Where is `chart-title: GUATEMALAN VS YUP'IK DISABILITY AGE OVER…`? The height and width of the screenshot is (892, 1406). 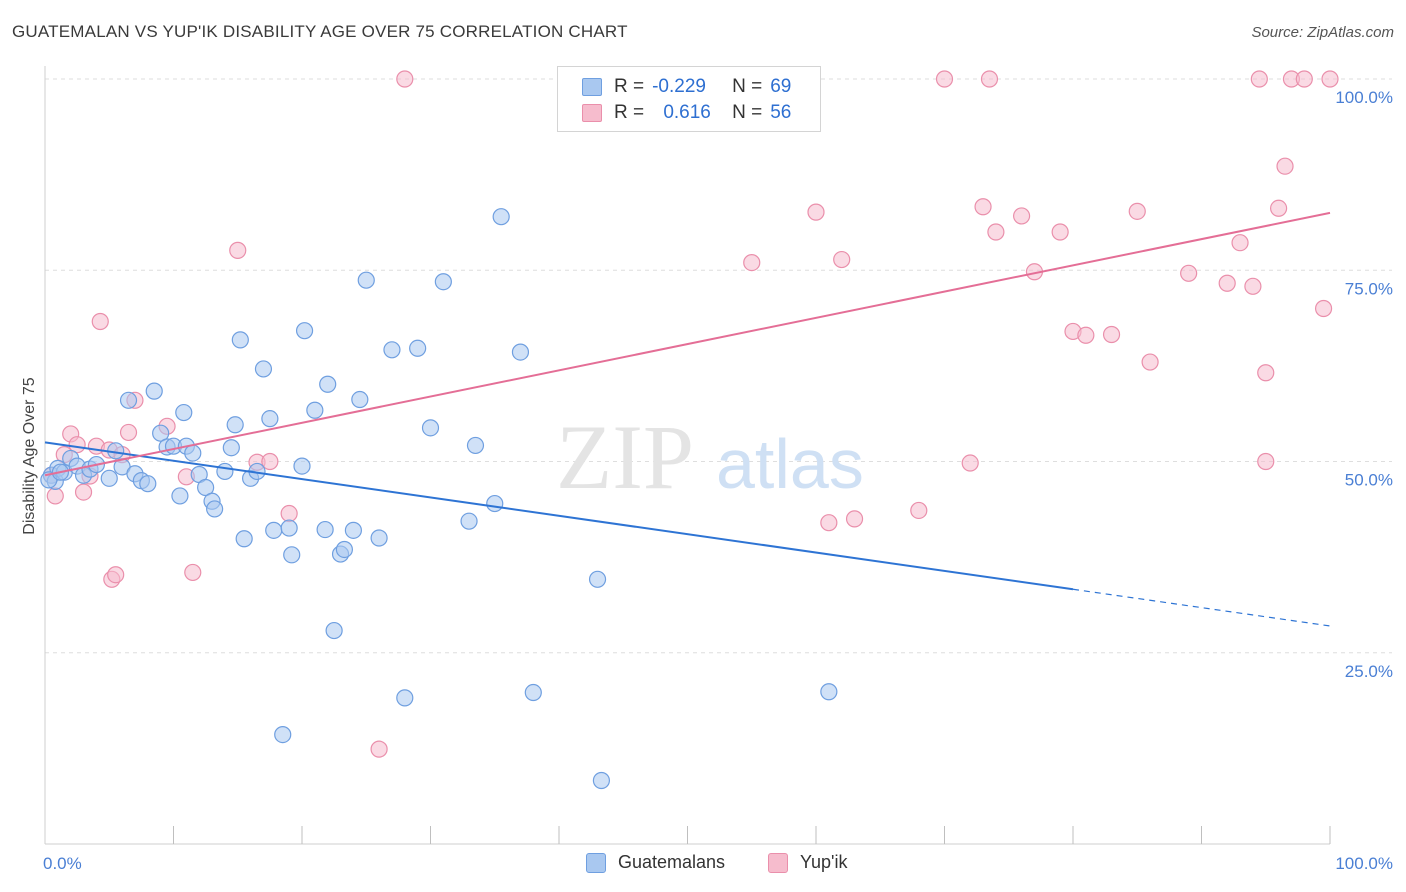 chart-title: GUATEMALAN VS YUP'IK DISABILITY AGE OVER… is located at coordinates (320, 31).